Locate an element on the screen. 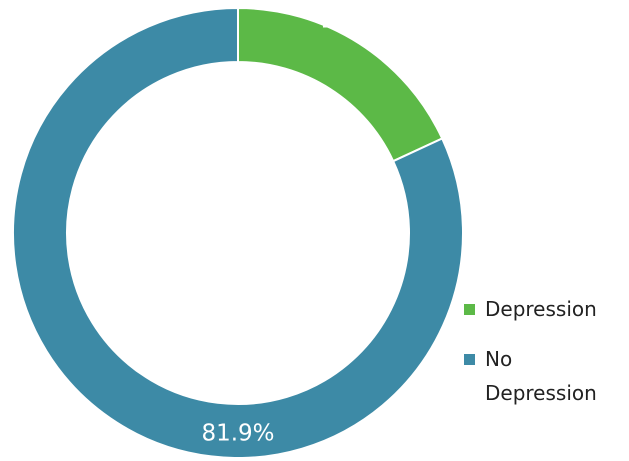  legend-label-depression: Depression is located at coordinates (541, 309).